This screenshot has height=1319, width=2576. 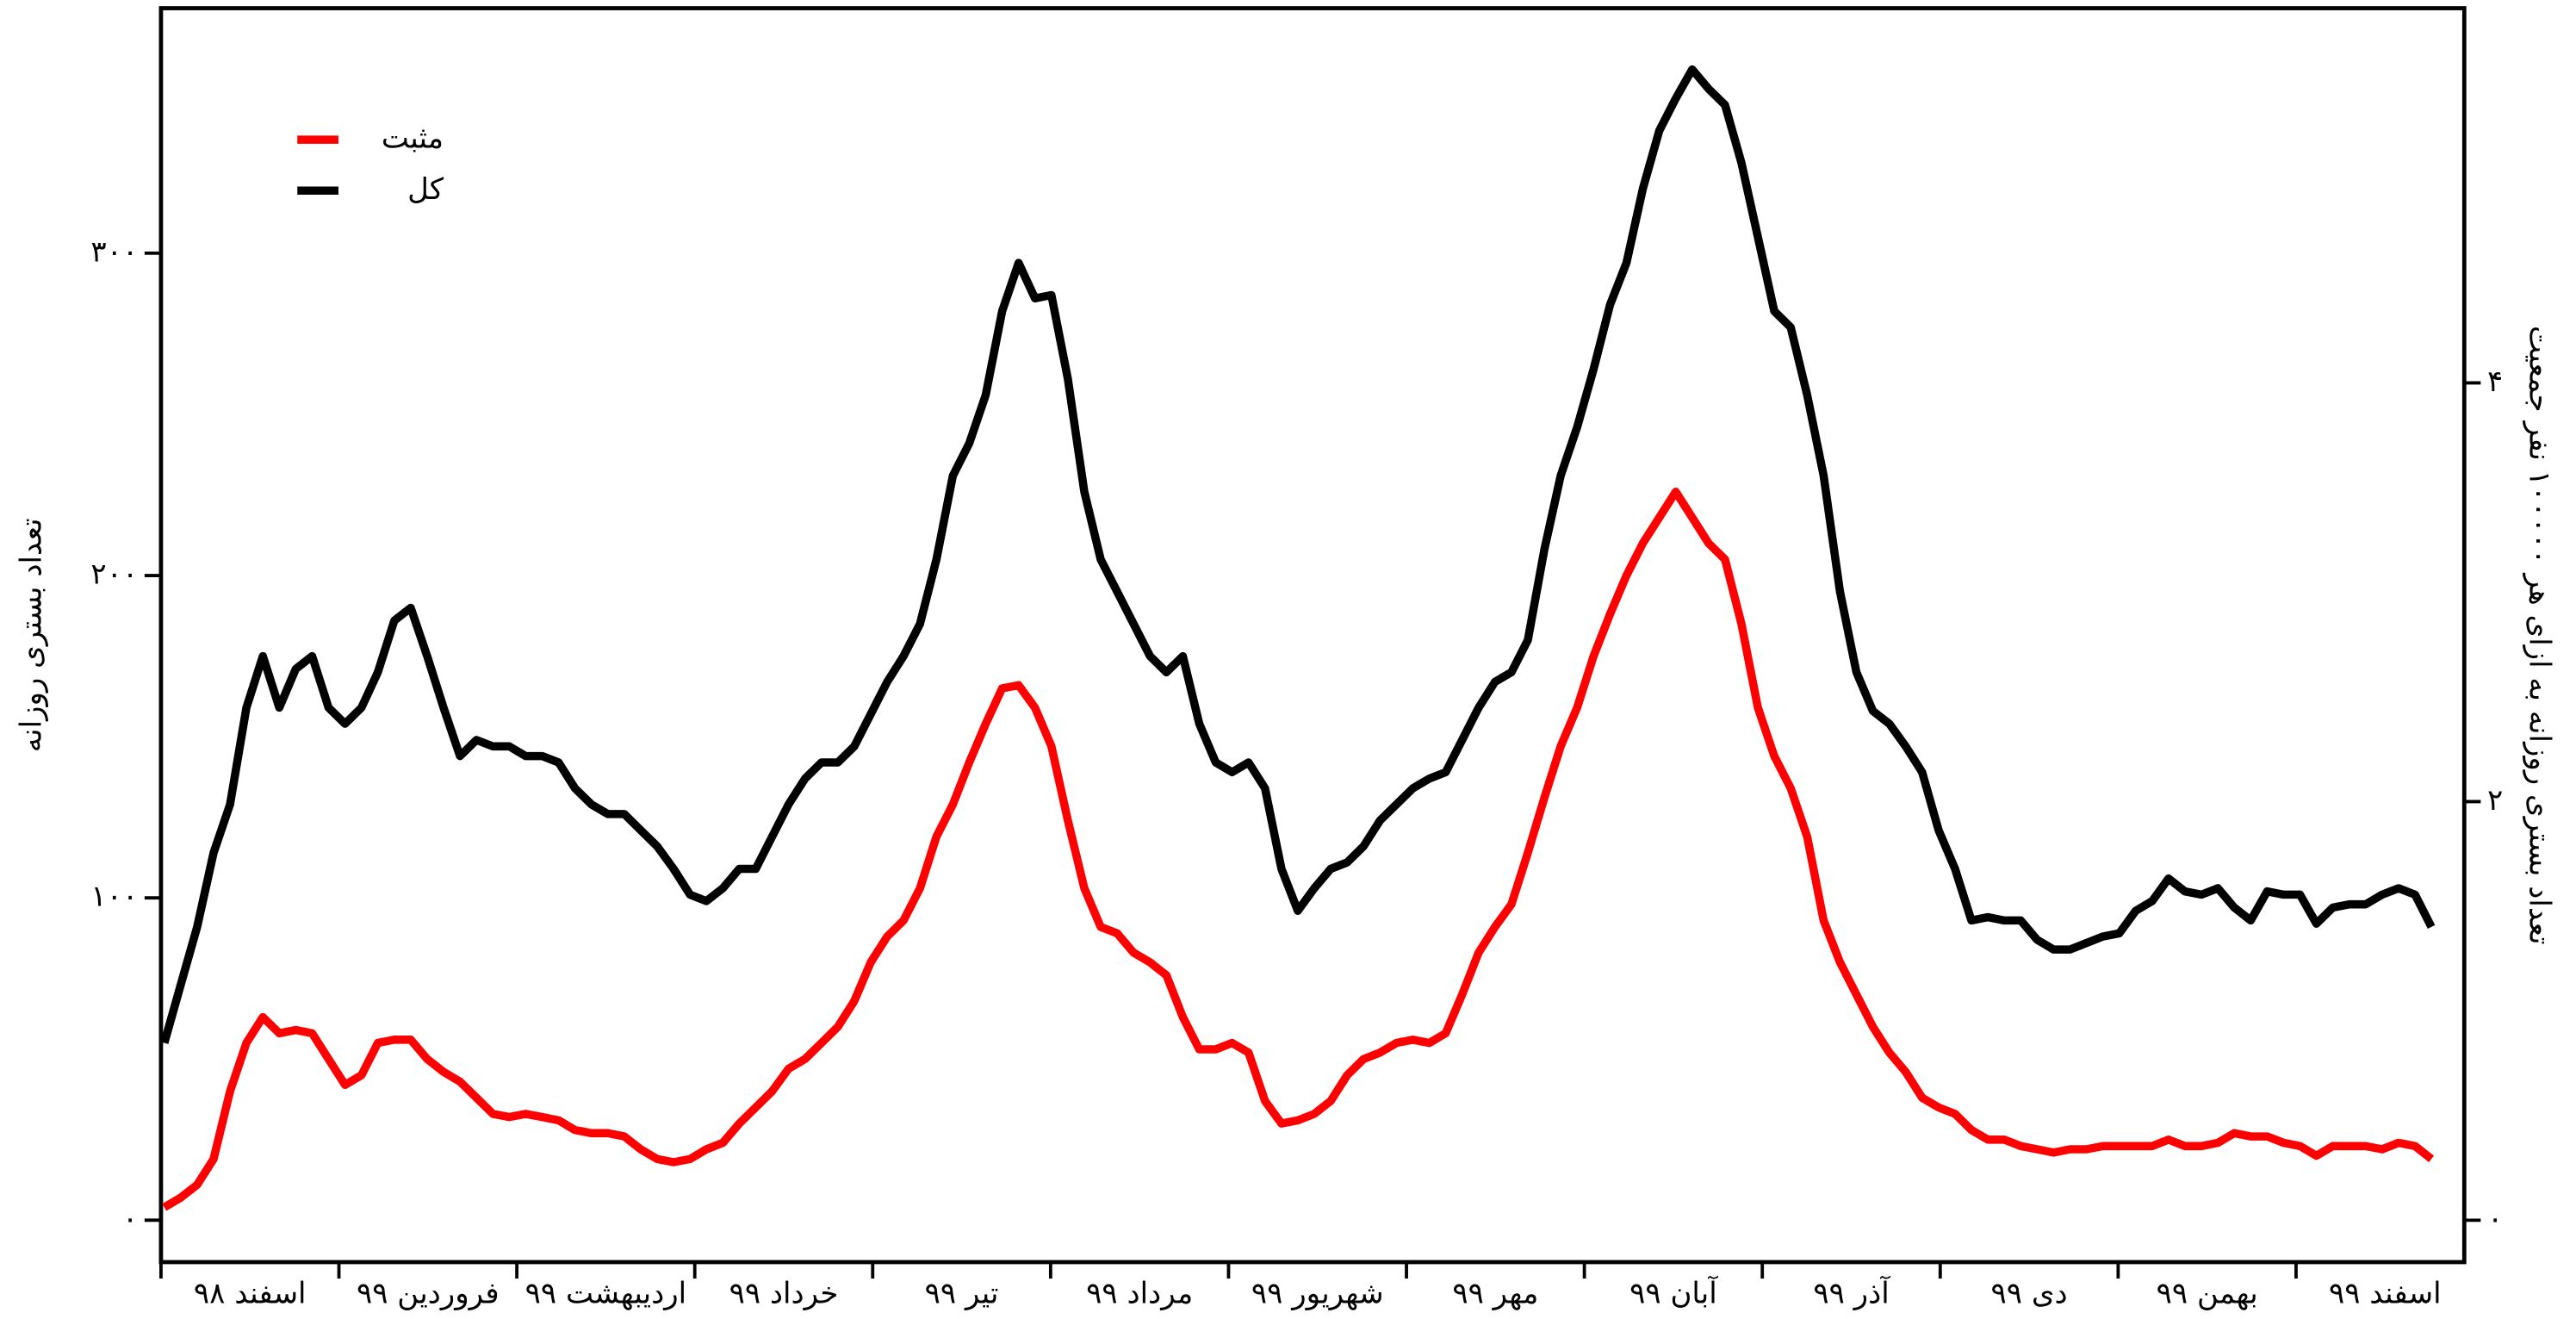 I want to click on x-tick-label: آبان ۹۹, so click(x=1674, y=1293).